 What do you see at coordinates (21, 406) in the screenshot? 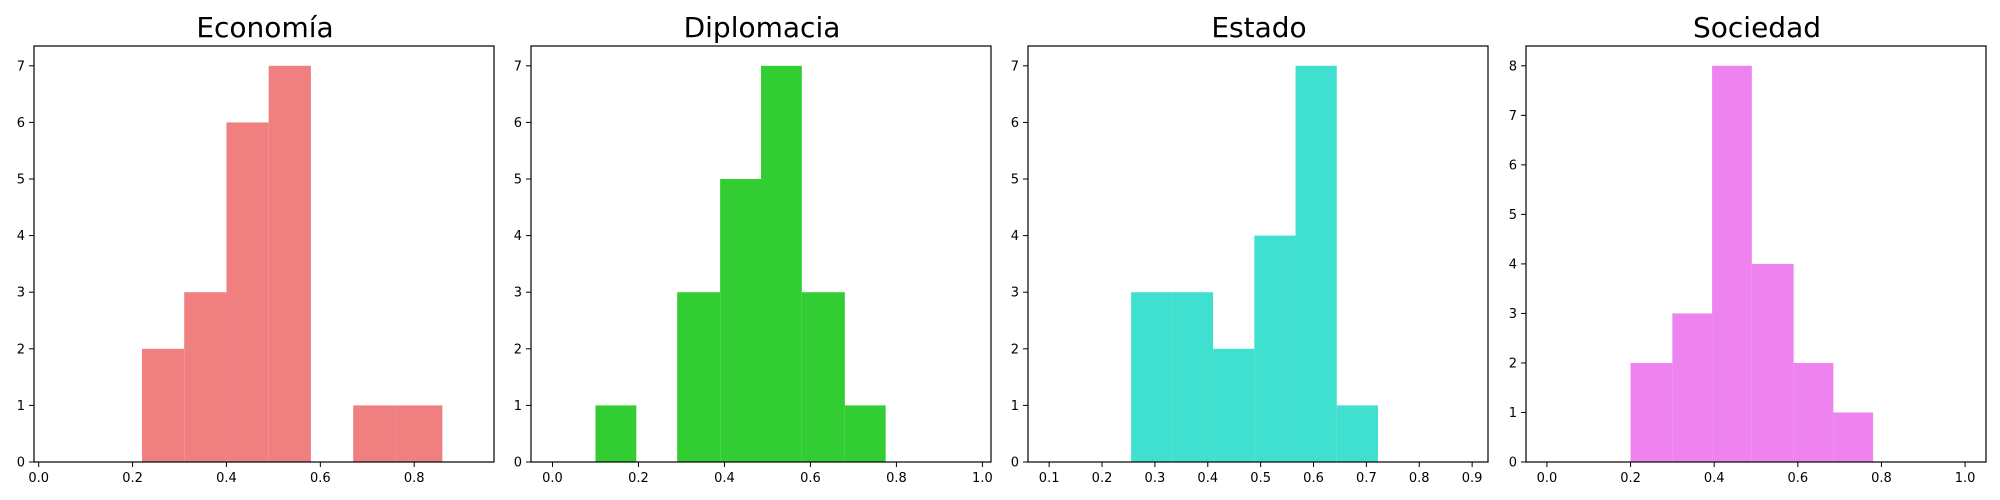
I see `ytick-label-economia-1: 1` at bounding box center [21, 406].